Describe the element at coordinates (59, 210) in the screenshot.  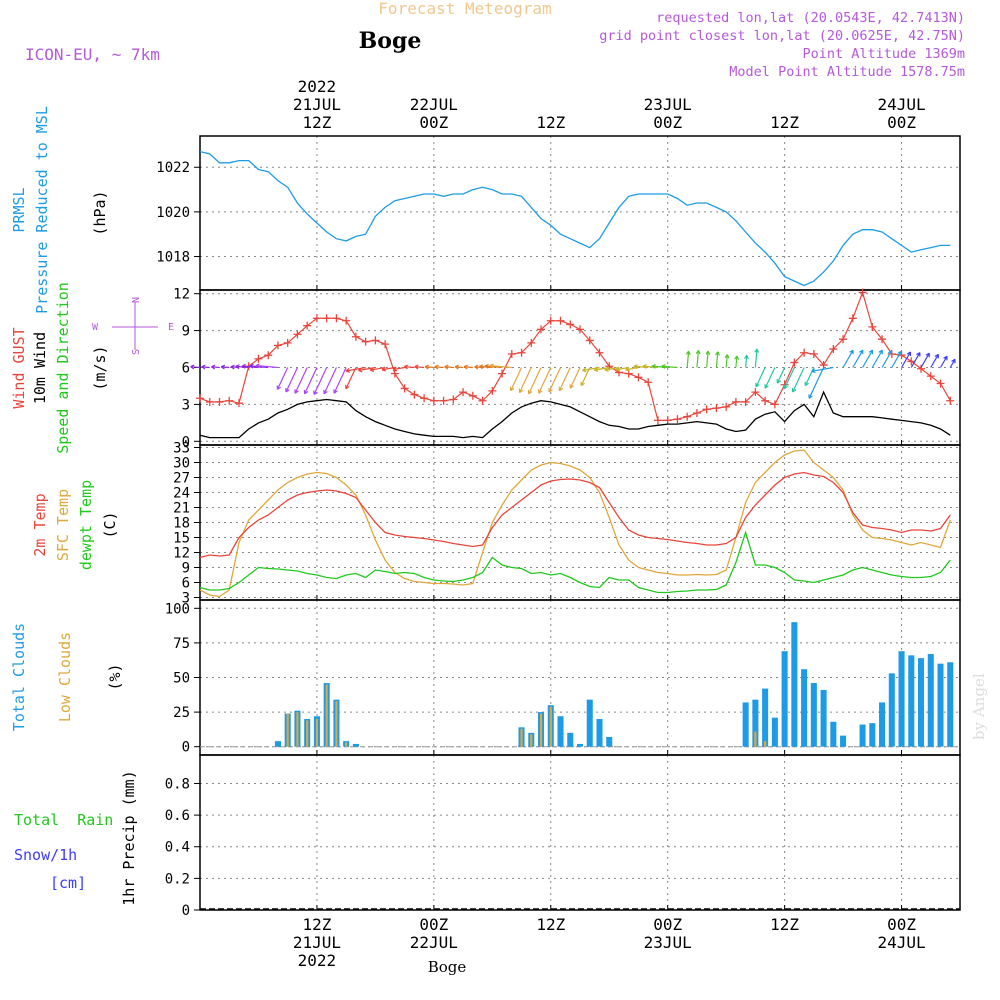
I see `pressure-labels: PRMSL Pressure Reduced to MSL (hPa)` at that location.